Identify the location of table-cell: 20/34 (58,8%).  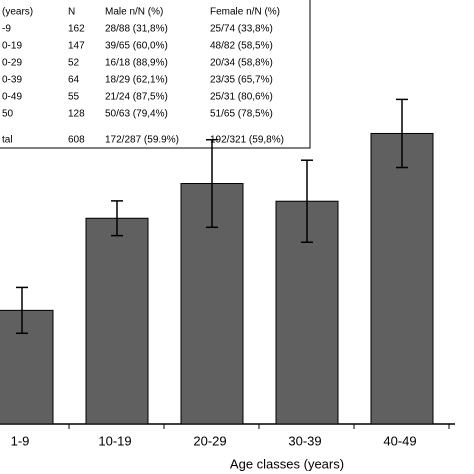
(241, 63).